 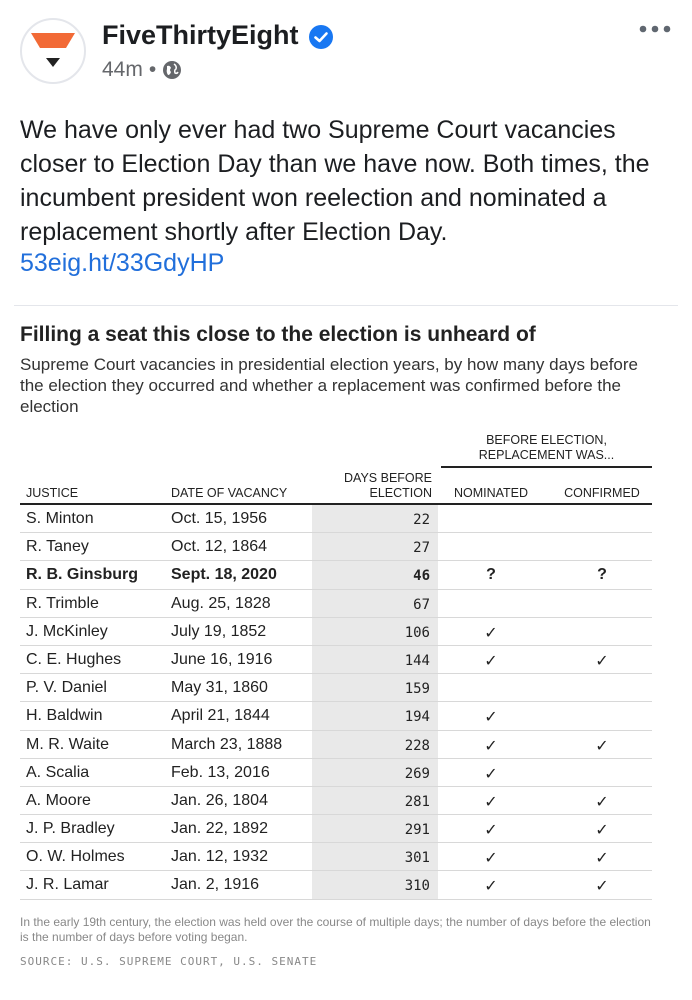 I want to click on date-cell: Jan. 2, 1916, so click(x=215, y=885).